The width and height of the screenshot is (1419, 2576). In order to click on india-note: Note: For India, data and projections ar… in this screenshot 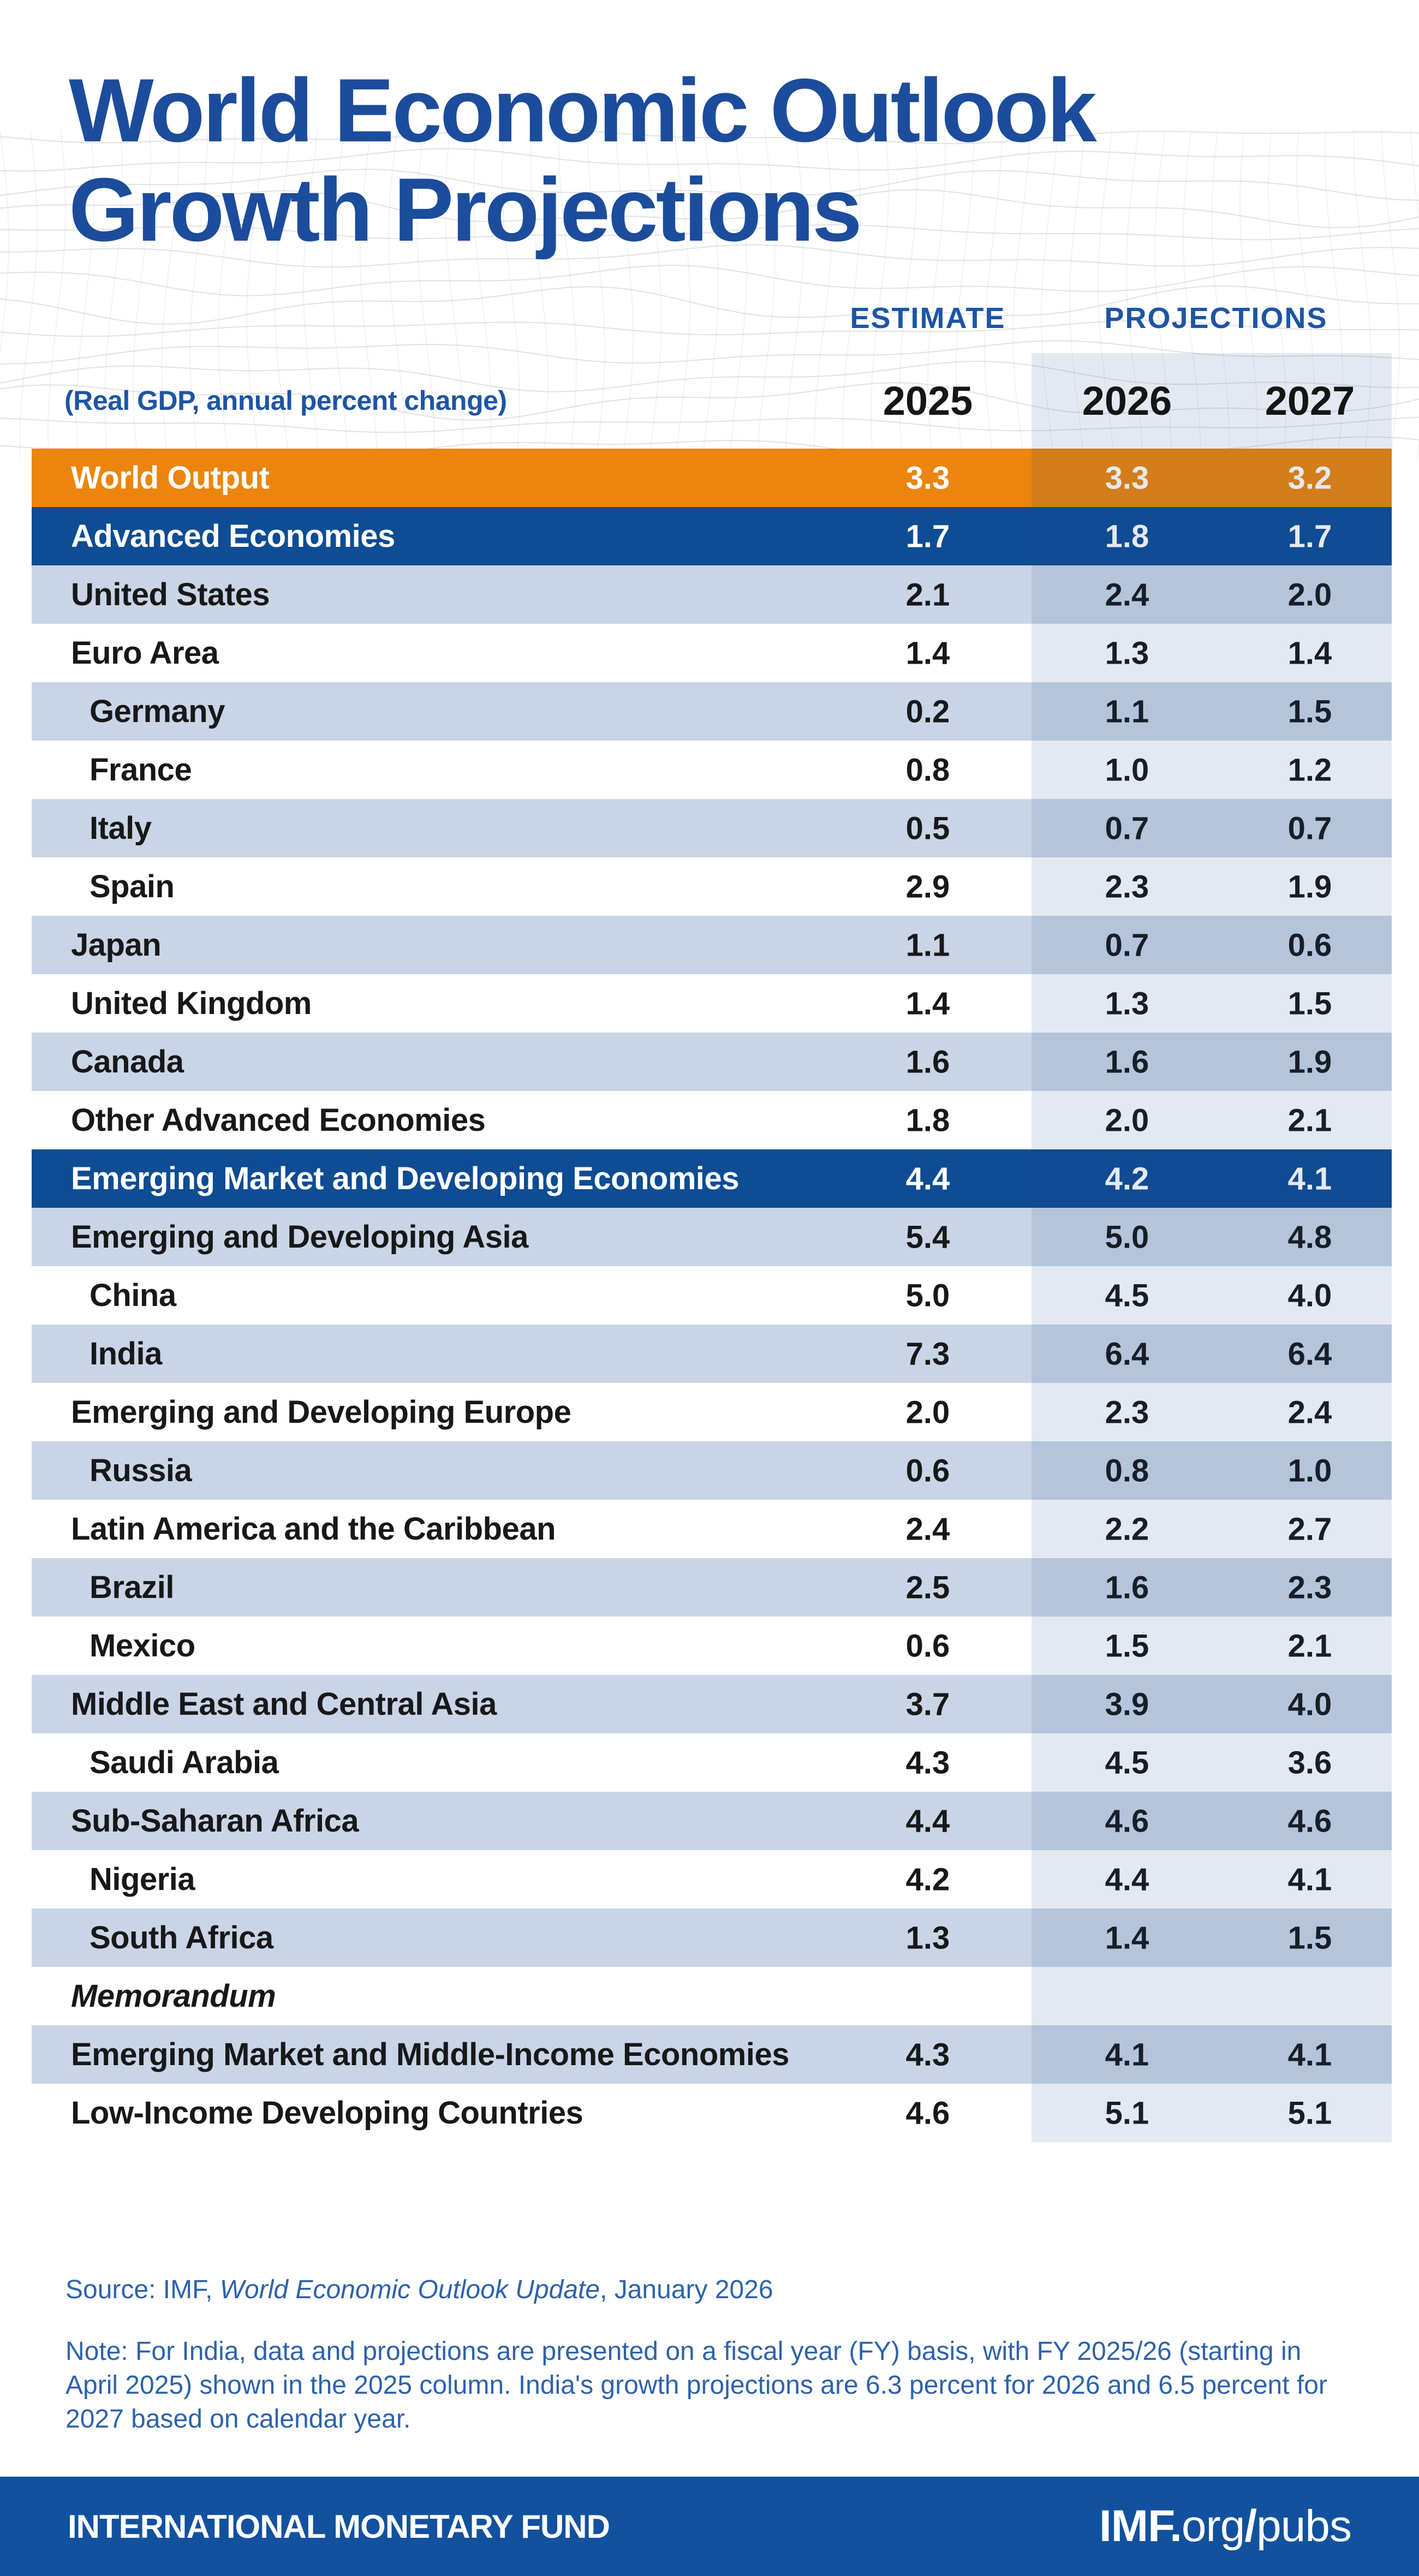, I will do `click(696, 2385)`.